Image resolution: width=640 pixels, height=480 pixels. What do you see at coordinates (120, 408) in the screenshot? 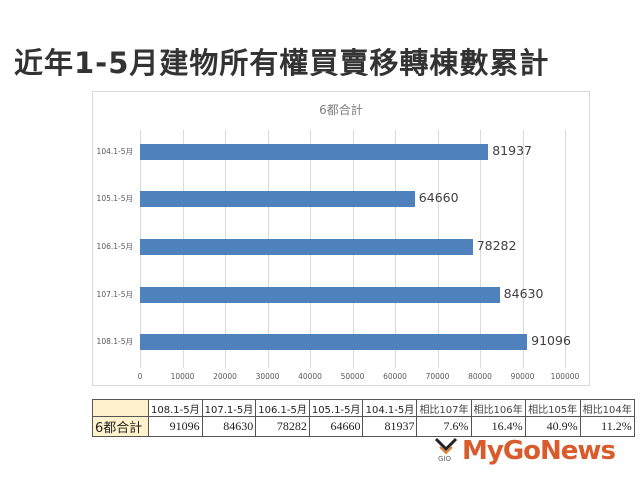
I see `table-corner-cell` at bounding box center [120, 408].